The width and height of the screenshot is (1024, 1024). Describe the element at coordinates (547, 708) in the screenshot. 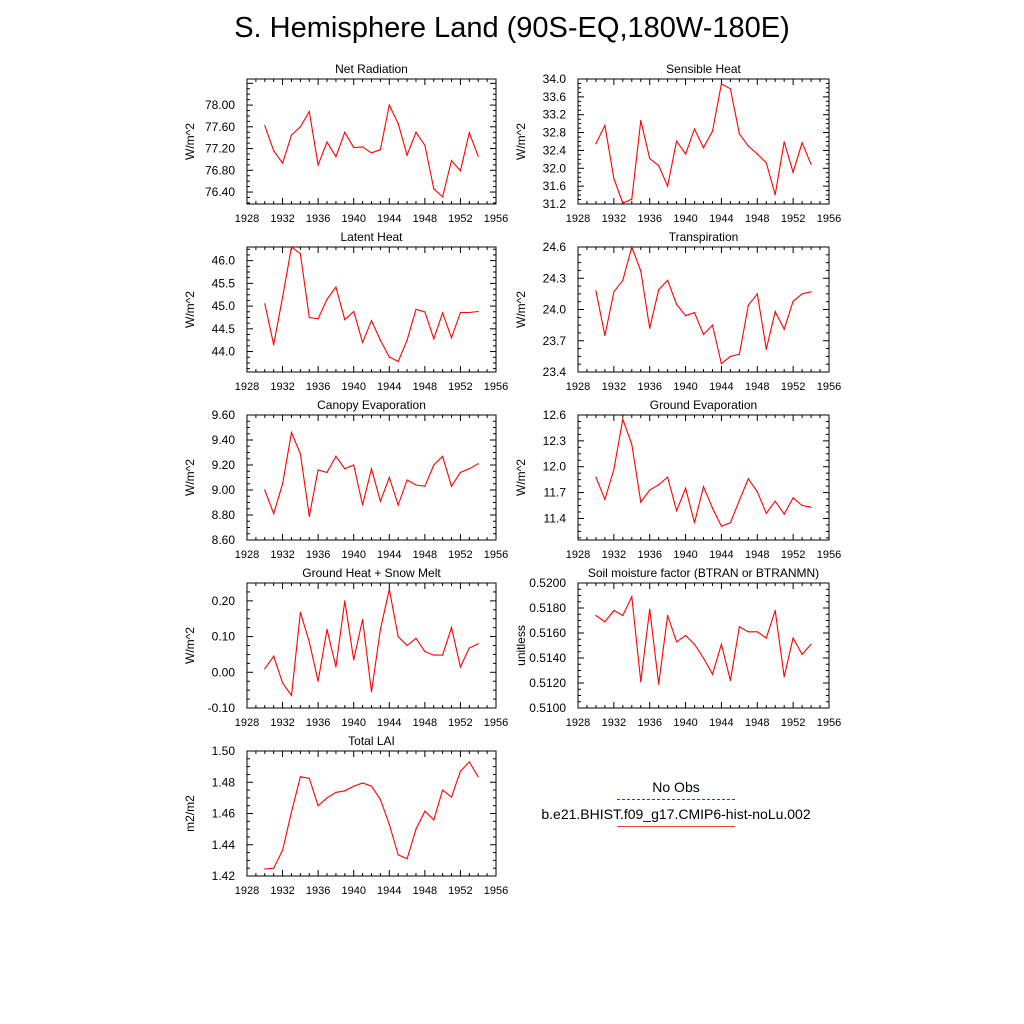

I see `y-tick-label: 0.5100` at that location.